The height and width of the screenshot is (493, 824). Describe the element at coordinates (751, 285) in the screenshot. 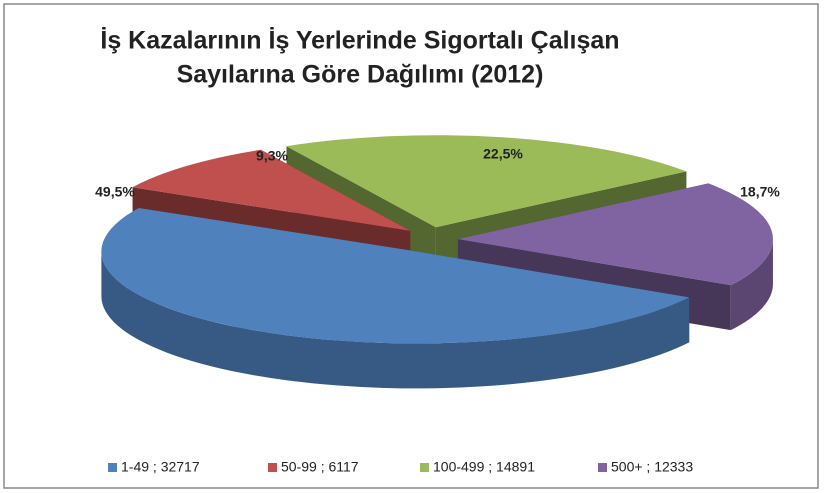

I see `slice-wall` at that location.